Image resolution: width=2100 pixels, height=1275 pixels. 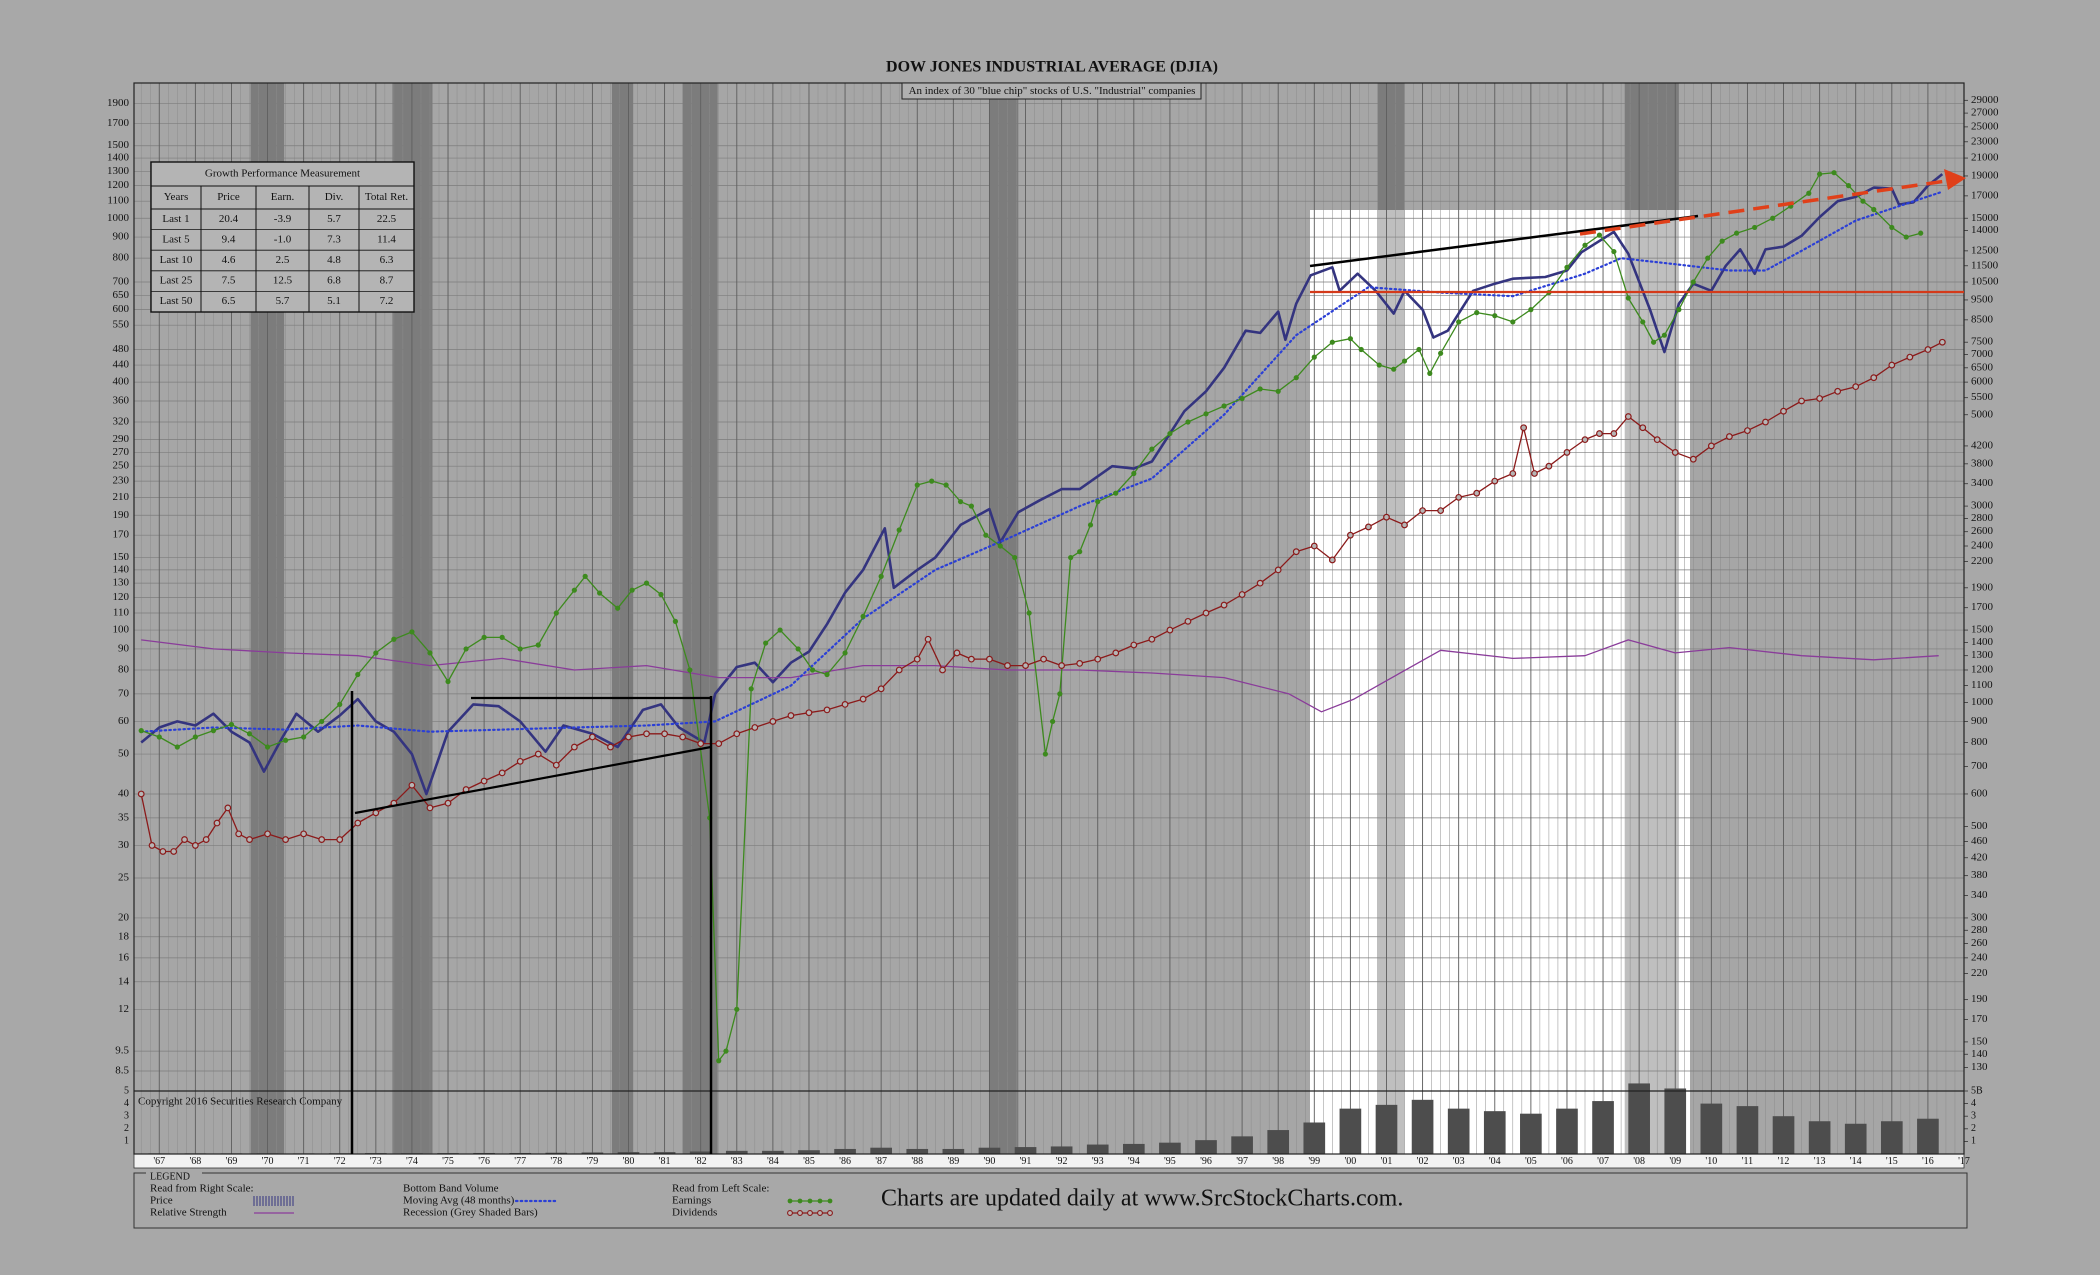 I want to click on y2-tick-label: 8500, so click(x=1982, y=319).